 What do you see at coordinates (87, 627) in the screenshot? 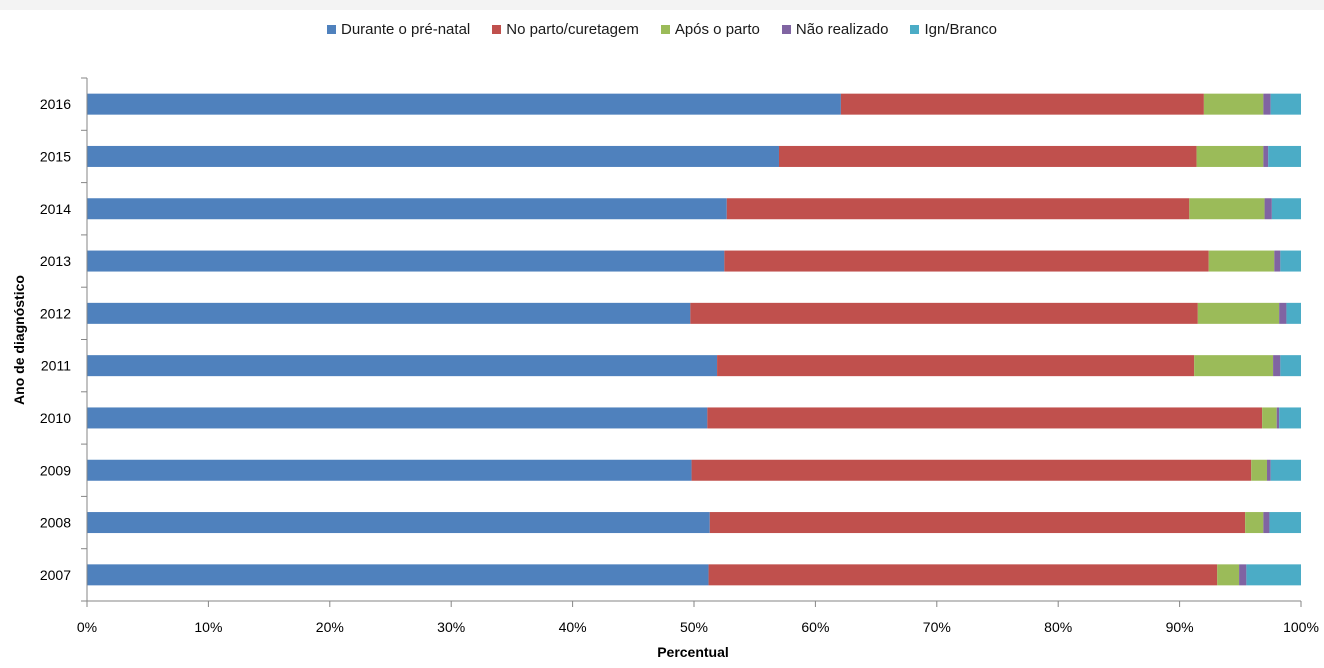
I see `x-tick-label: 0%` at bounding box center [87, 627].